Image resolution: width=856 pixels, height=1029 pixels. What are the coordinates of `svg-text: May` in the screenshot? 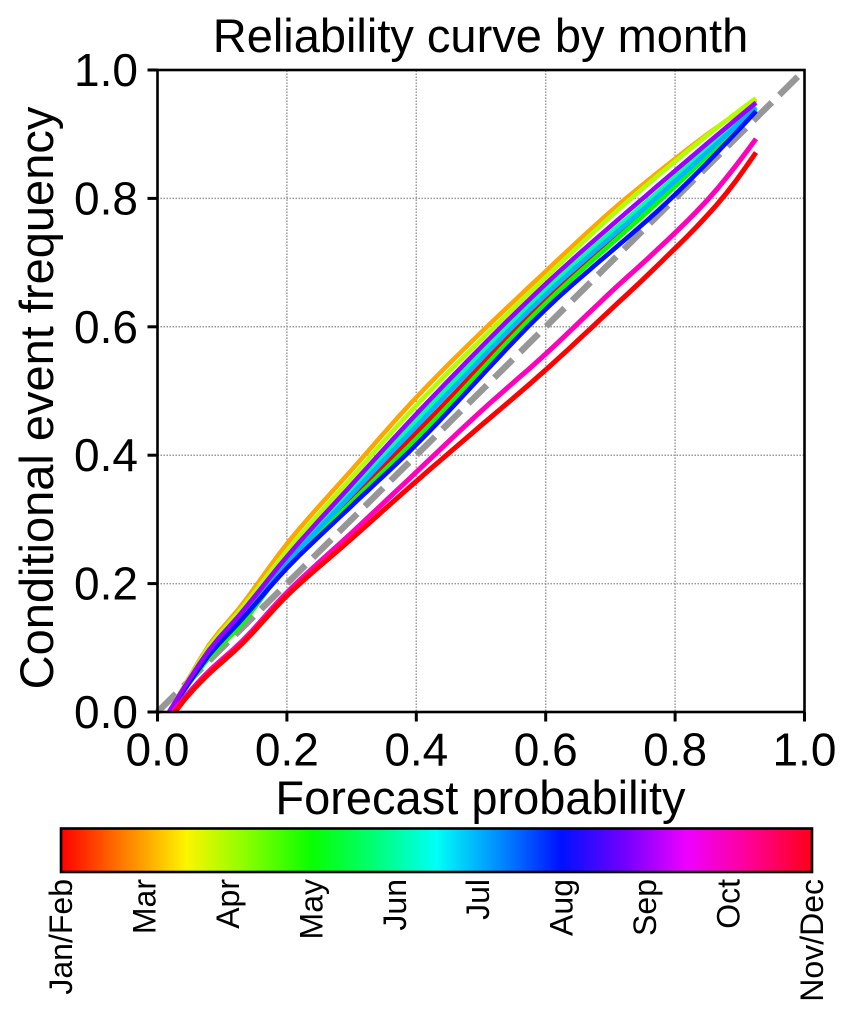 It's located at (311, 909).